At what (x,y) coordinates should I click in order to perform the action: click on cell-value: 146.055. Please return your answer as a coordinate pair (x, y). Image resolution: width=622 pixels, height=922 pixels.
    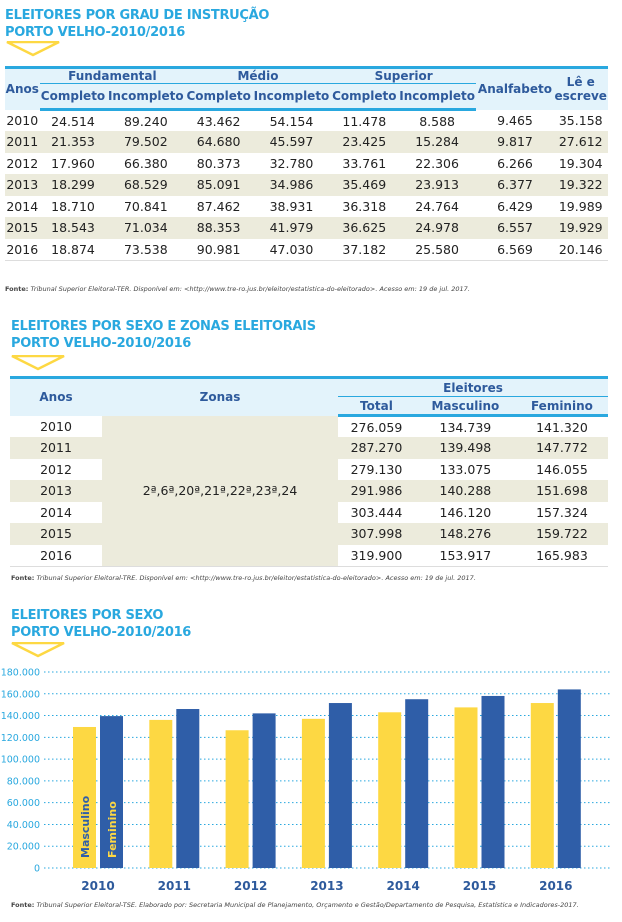
    Looking at the image, I should click on (562, 469).